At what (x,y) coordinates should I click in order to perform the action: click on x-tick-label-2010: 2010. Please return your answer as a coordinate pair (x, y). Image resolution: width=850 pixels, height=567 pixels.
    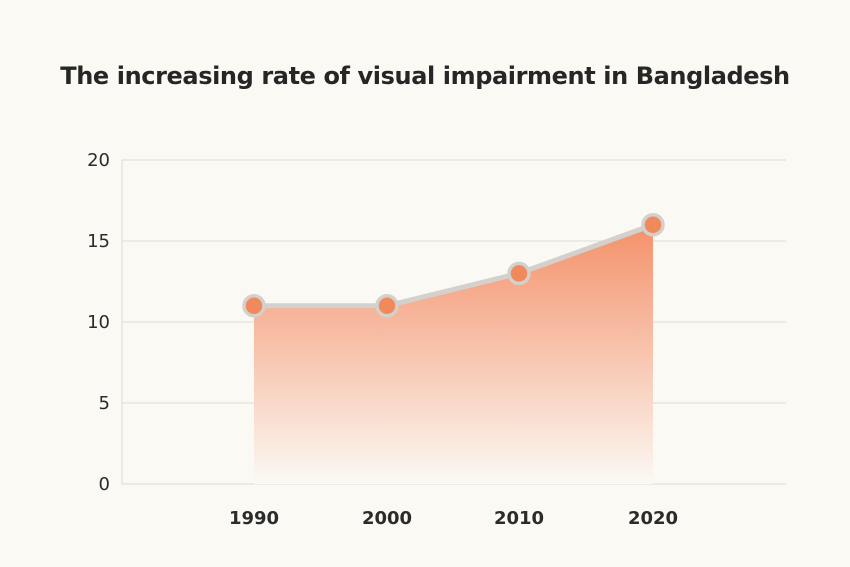
    Looking at the image, I should click on (519, 518).